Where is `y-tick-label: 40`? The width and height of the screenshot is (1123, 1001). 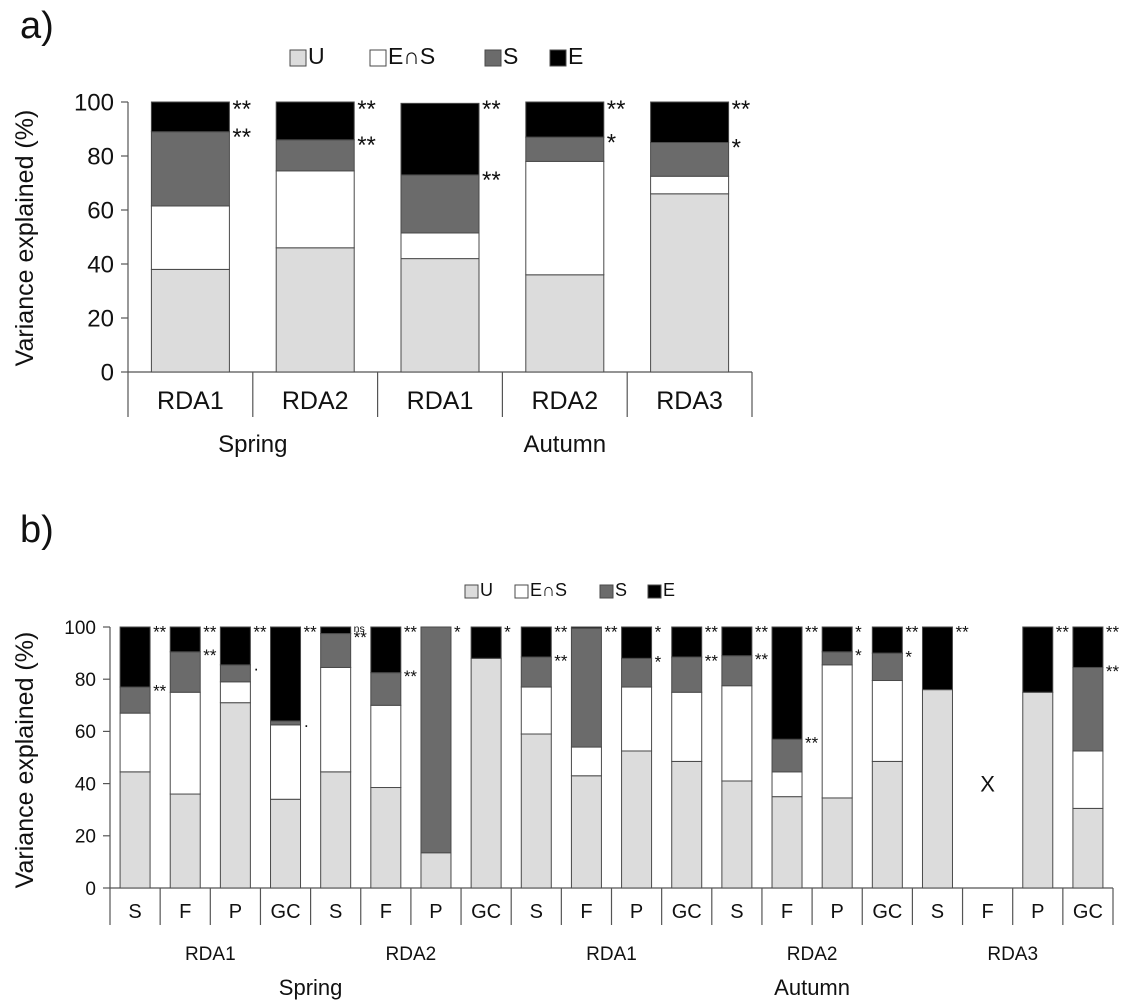
y-tick-label: 40 is located at coordinates (100, 265).